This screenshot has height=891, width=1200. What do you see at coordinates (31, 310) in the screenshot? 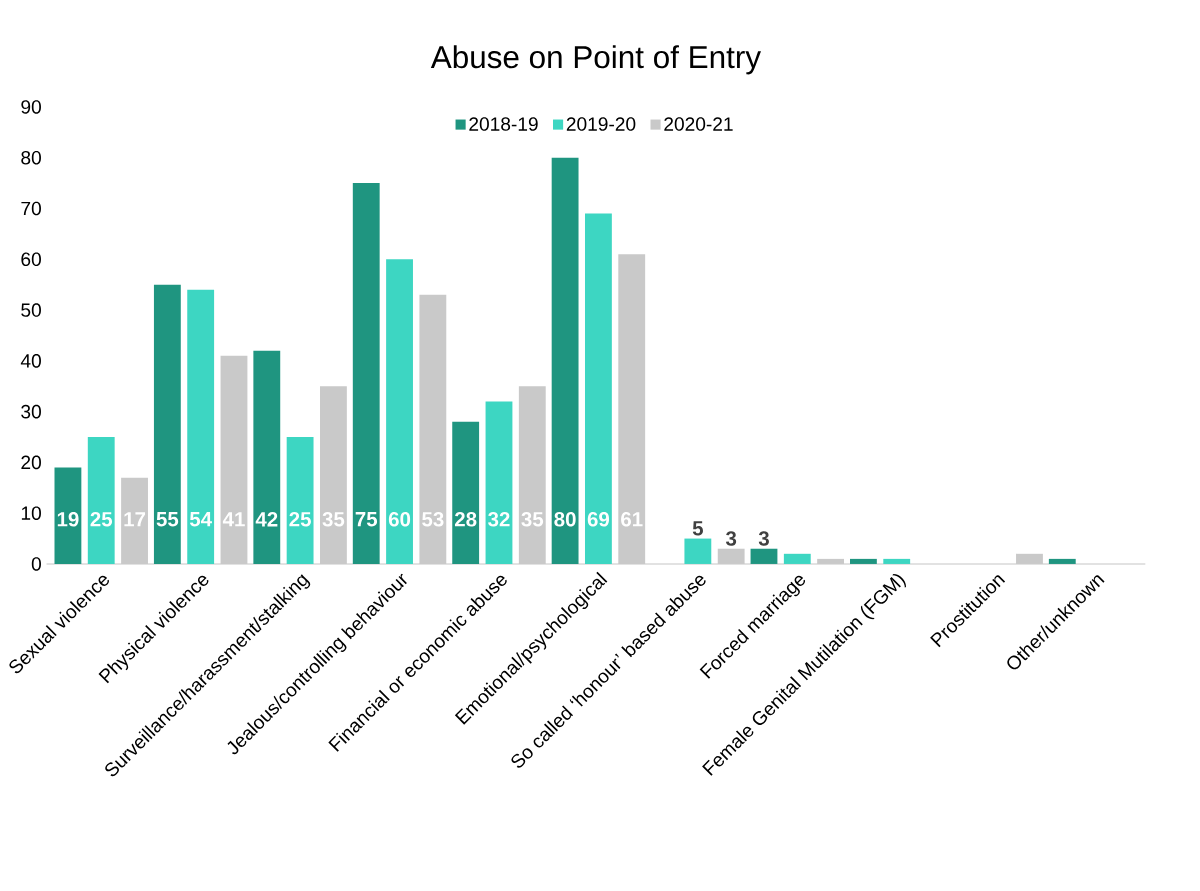
I see `y-tick-label: 50` at bounding box center [31, 310].